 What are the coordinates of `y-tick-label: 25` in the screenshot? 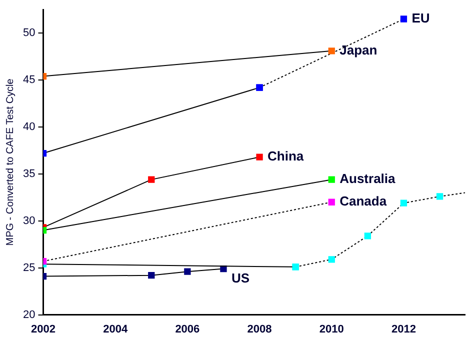 It's located at (29, 268).